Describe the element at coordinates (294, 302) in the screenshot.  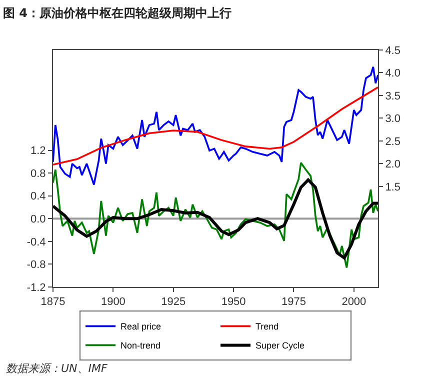
I see `x-tick-label: 1975` at that location.